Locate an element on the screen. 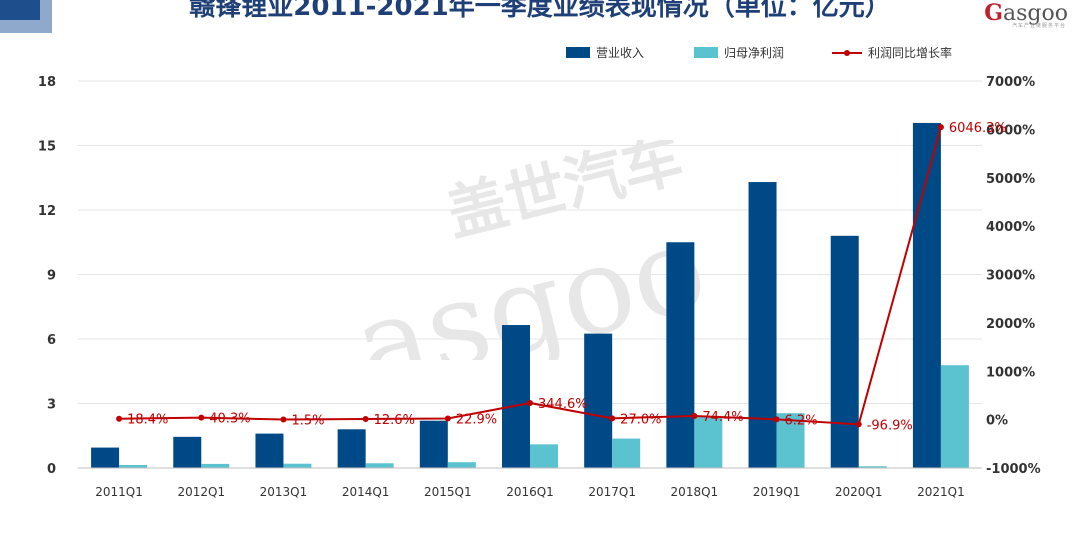 The height and width of the screenshot is (546, 1080). corner-decoration-dark is located at coordinates (20, 10).